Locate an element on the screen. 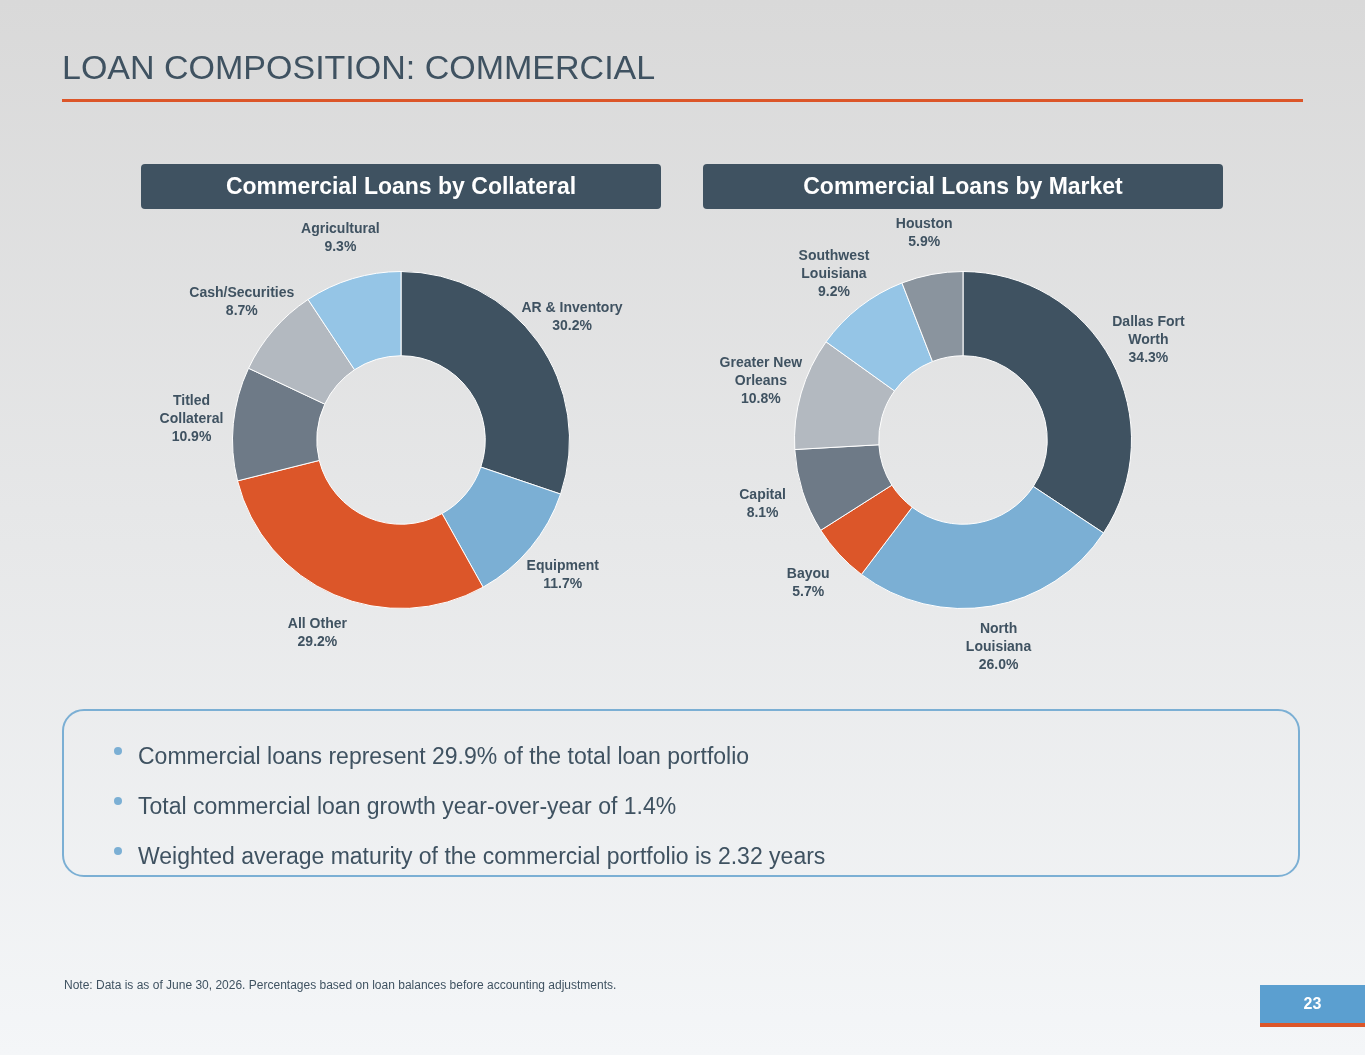 The width and height of the screenshot is (1365, 1055). data-label: 10.9% is located at coordinates (191, 436).